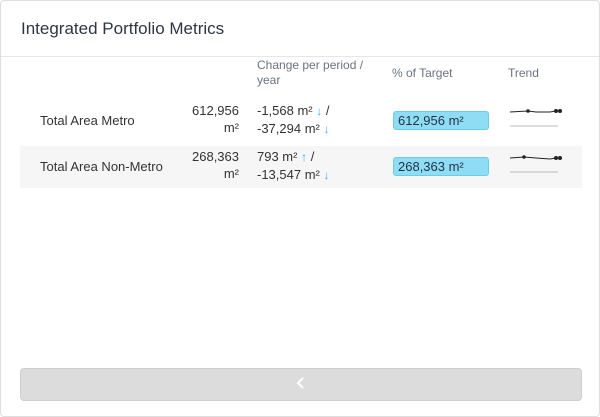  What do you see at coordinates (310, 73) in the screenshot?
I see `header-change: Change per period / year` at bounding box center [310, 73].